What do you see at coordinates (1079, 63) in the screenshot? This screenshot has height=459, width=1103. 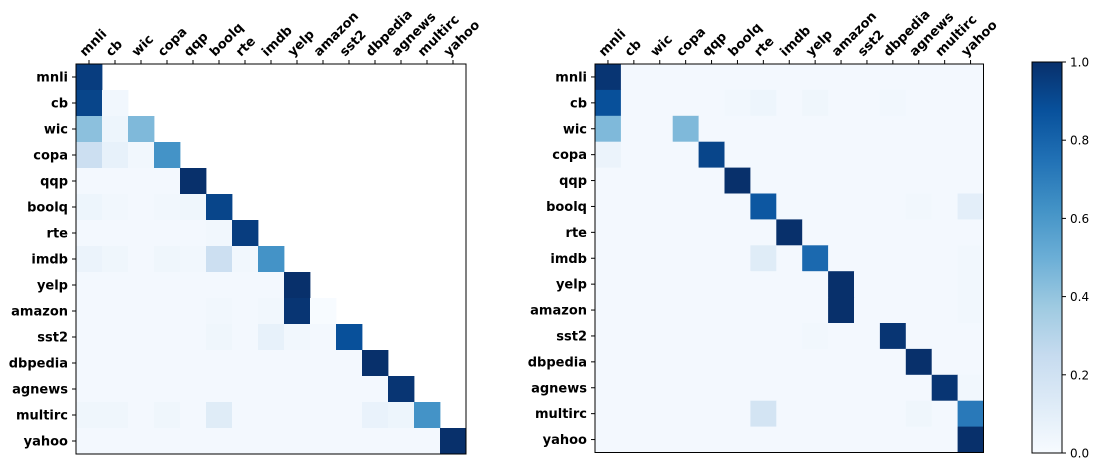 I see `colorbar-tick-label: 1.0` at bounding box center [1079, 63].